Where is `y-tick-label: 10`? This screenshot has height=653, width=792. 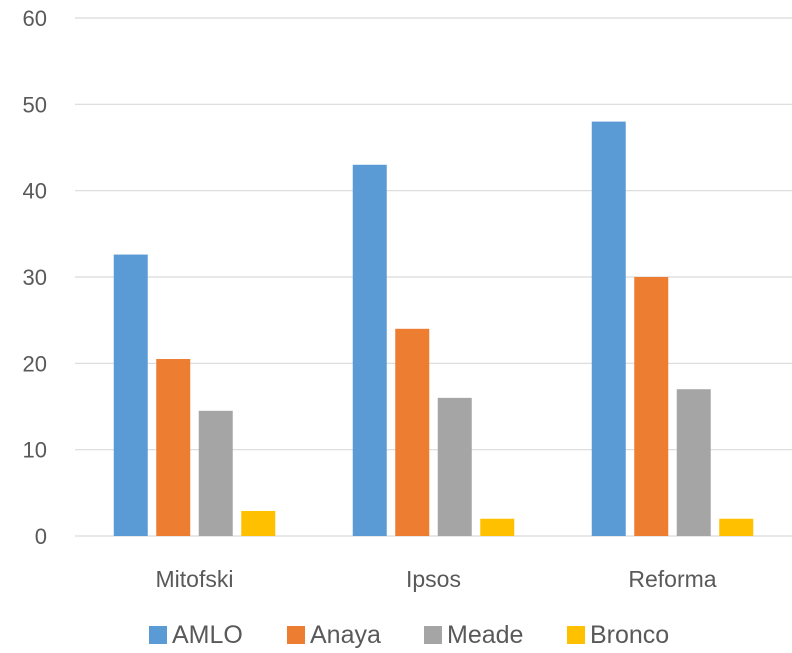 y-tick-label: 10 is located at coordinates (35, 450).